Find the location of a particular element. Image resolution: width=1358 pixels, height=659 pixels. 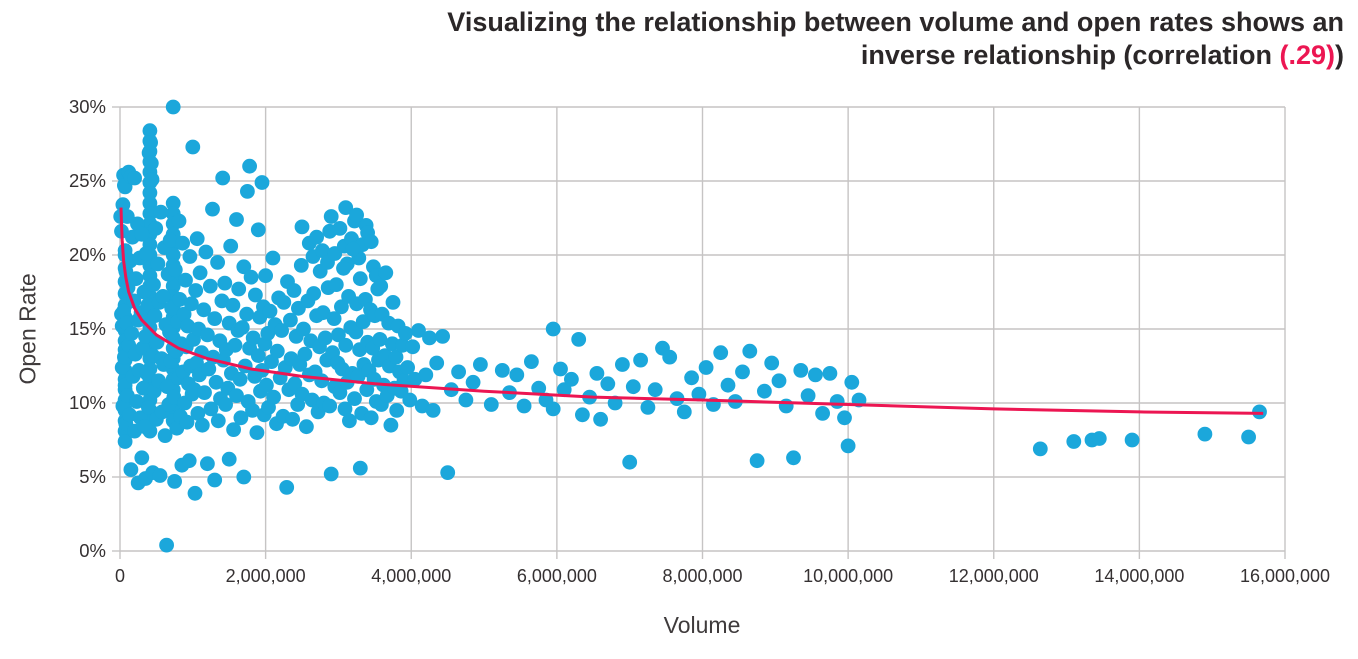

y-tick-label: 5% is located at coordinates (92, 476).